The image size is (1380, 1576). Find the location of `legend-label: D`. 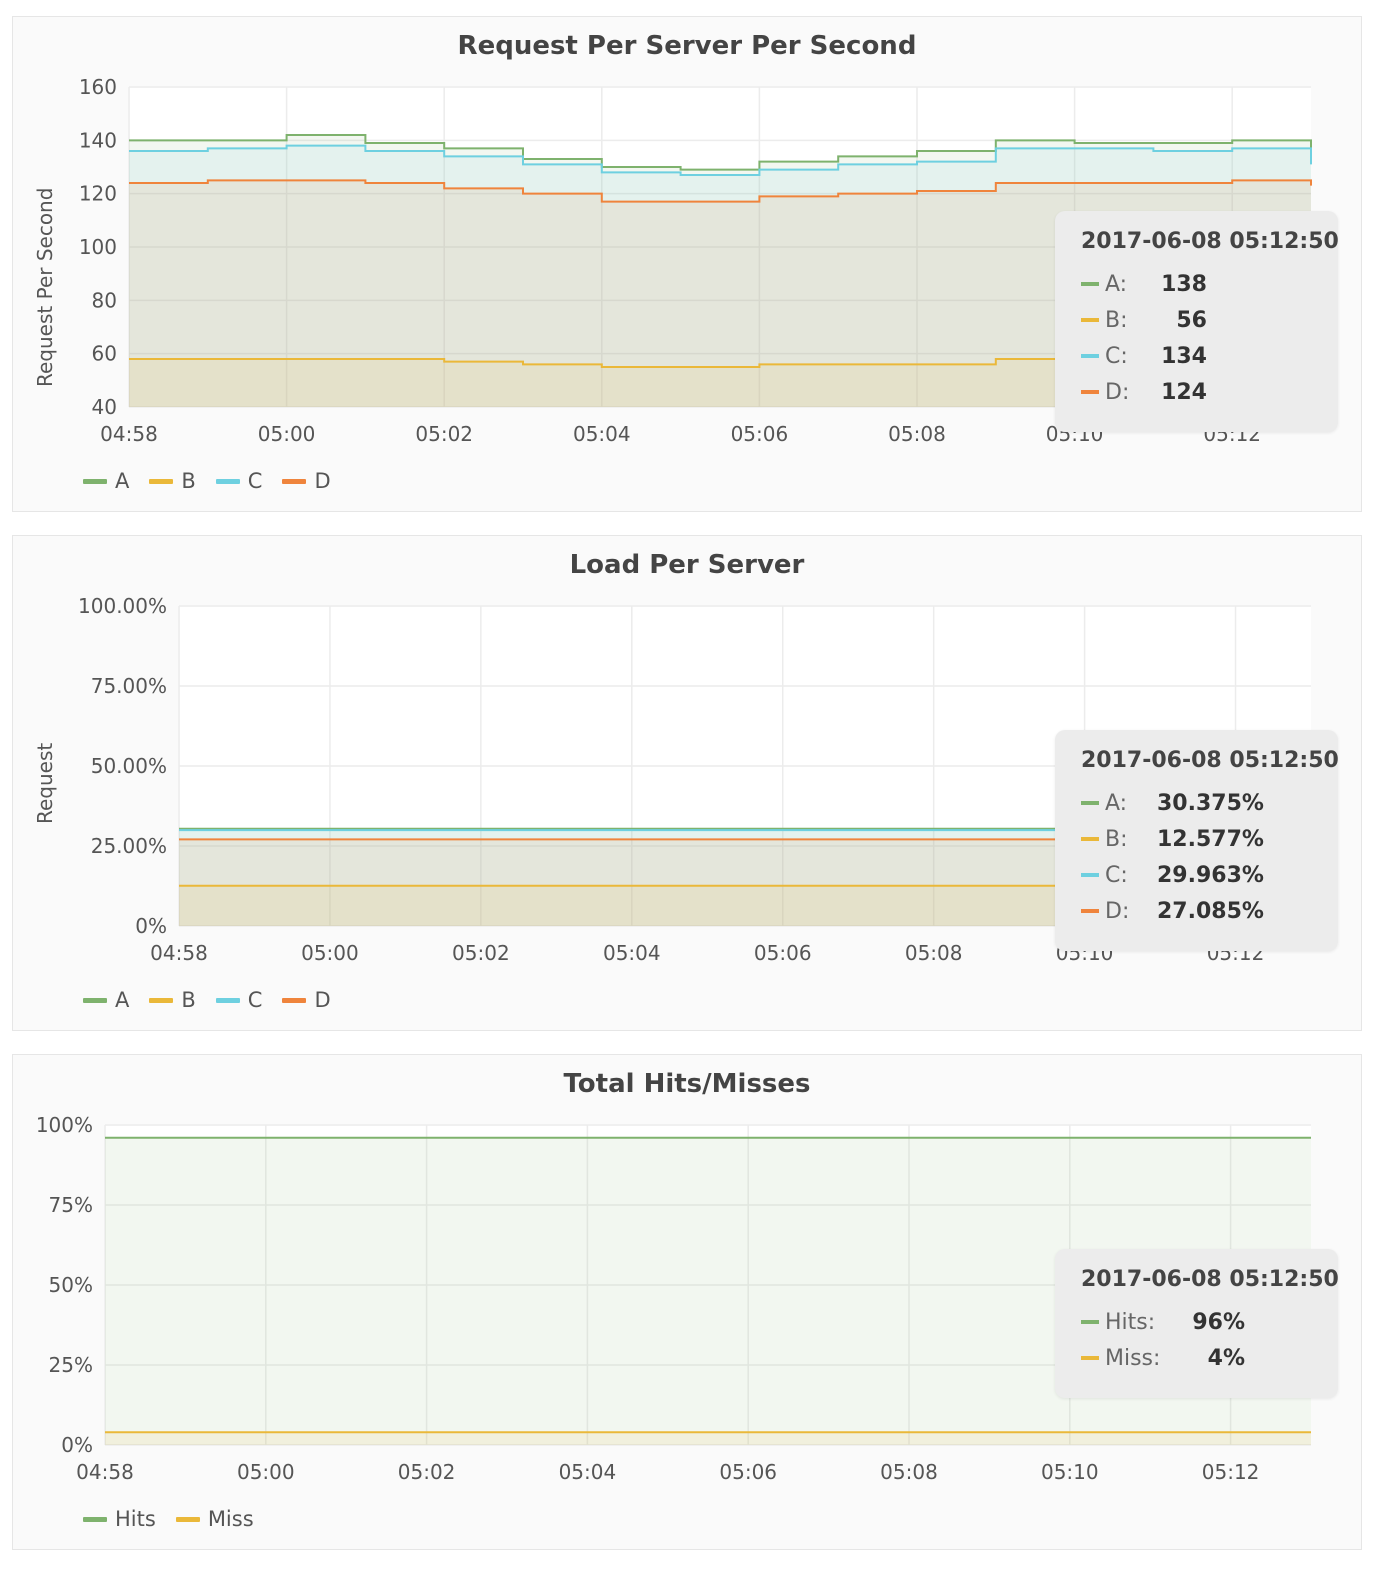

legend-label: D is located at coordinates (322, 1000).